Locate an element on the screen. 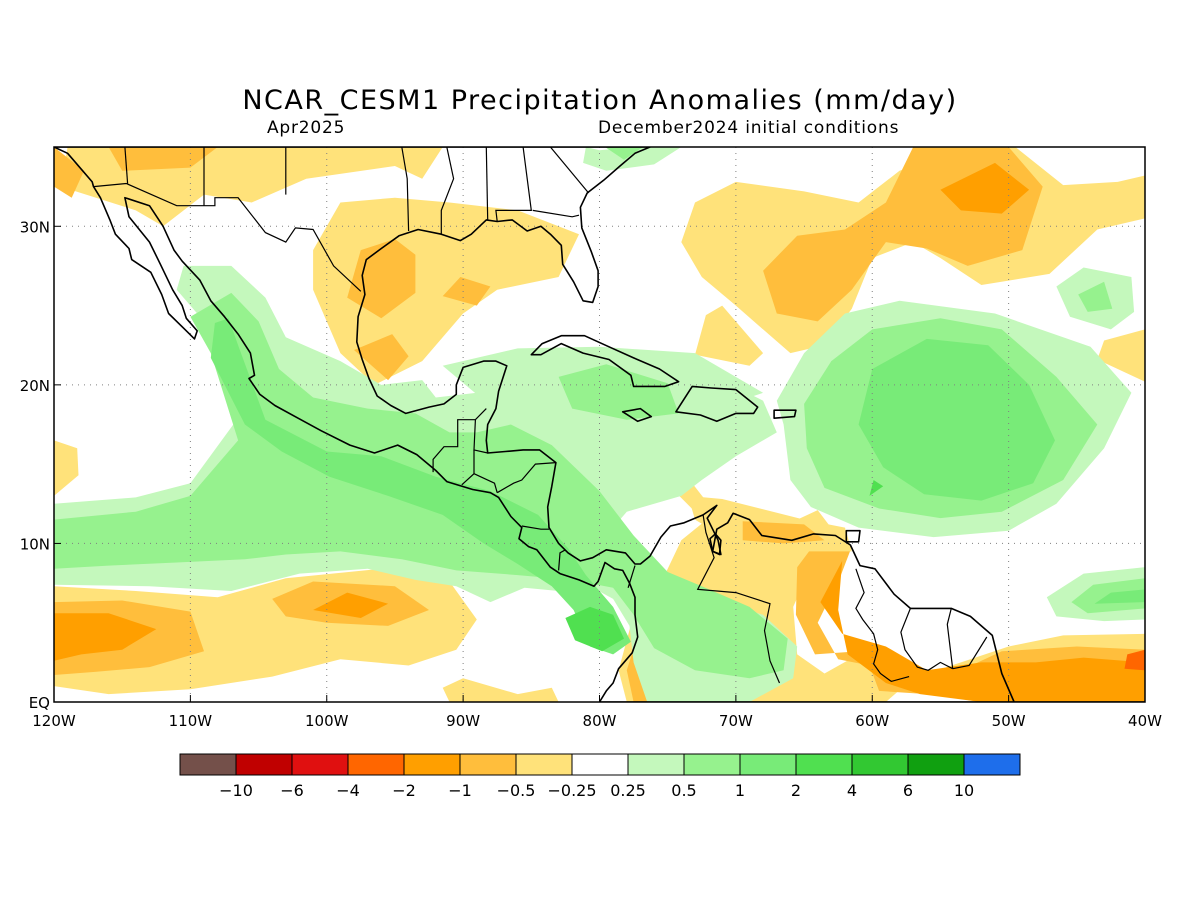 The width and height of the screenshot is (1200, 900). legend-label: −6 is located at coordinates (292, 790).